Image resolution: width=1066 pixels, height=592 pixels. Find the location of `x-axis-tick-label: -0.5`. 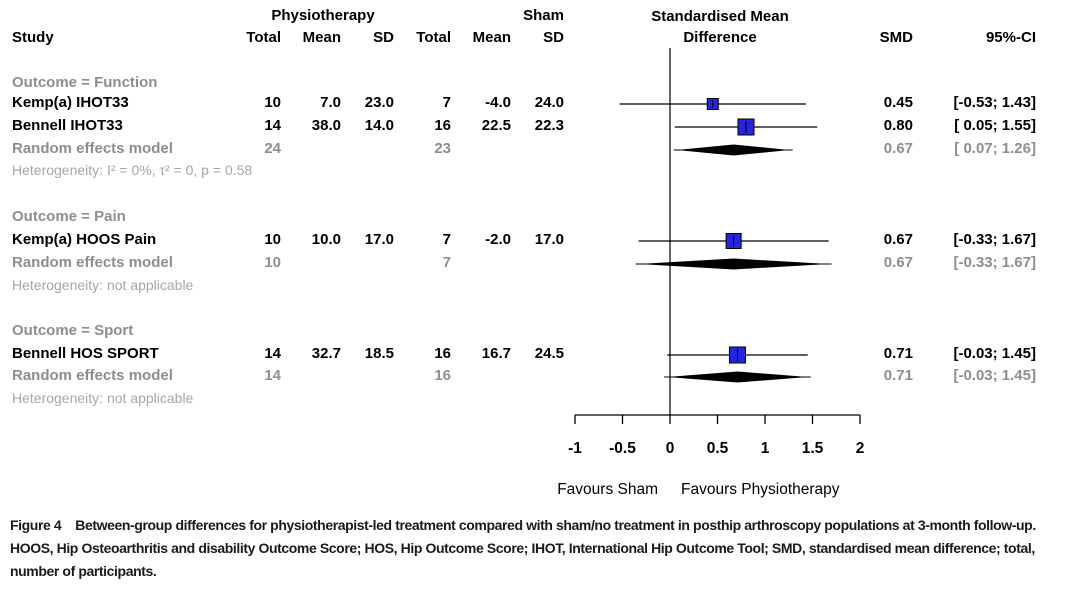

x-axis-tick-label: -0.5 is located at coordinates (622, 448).